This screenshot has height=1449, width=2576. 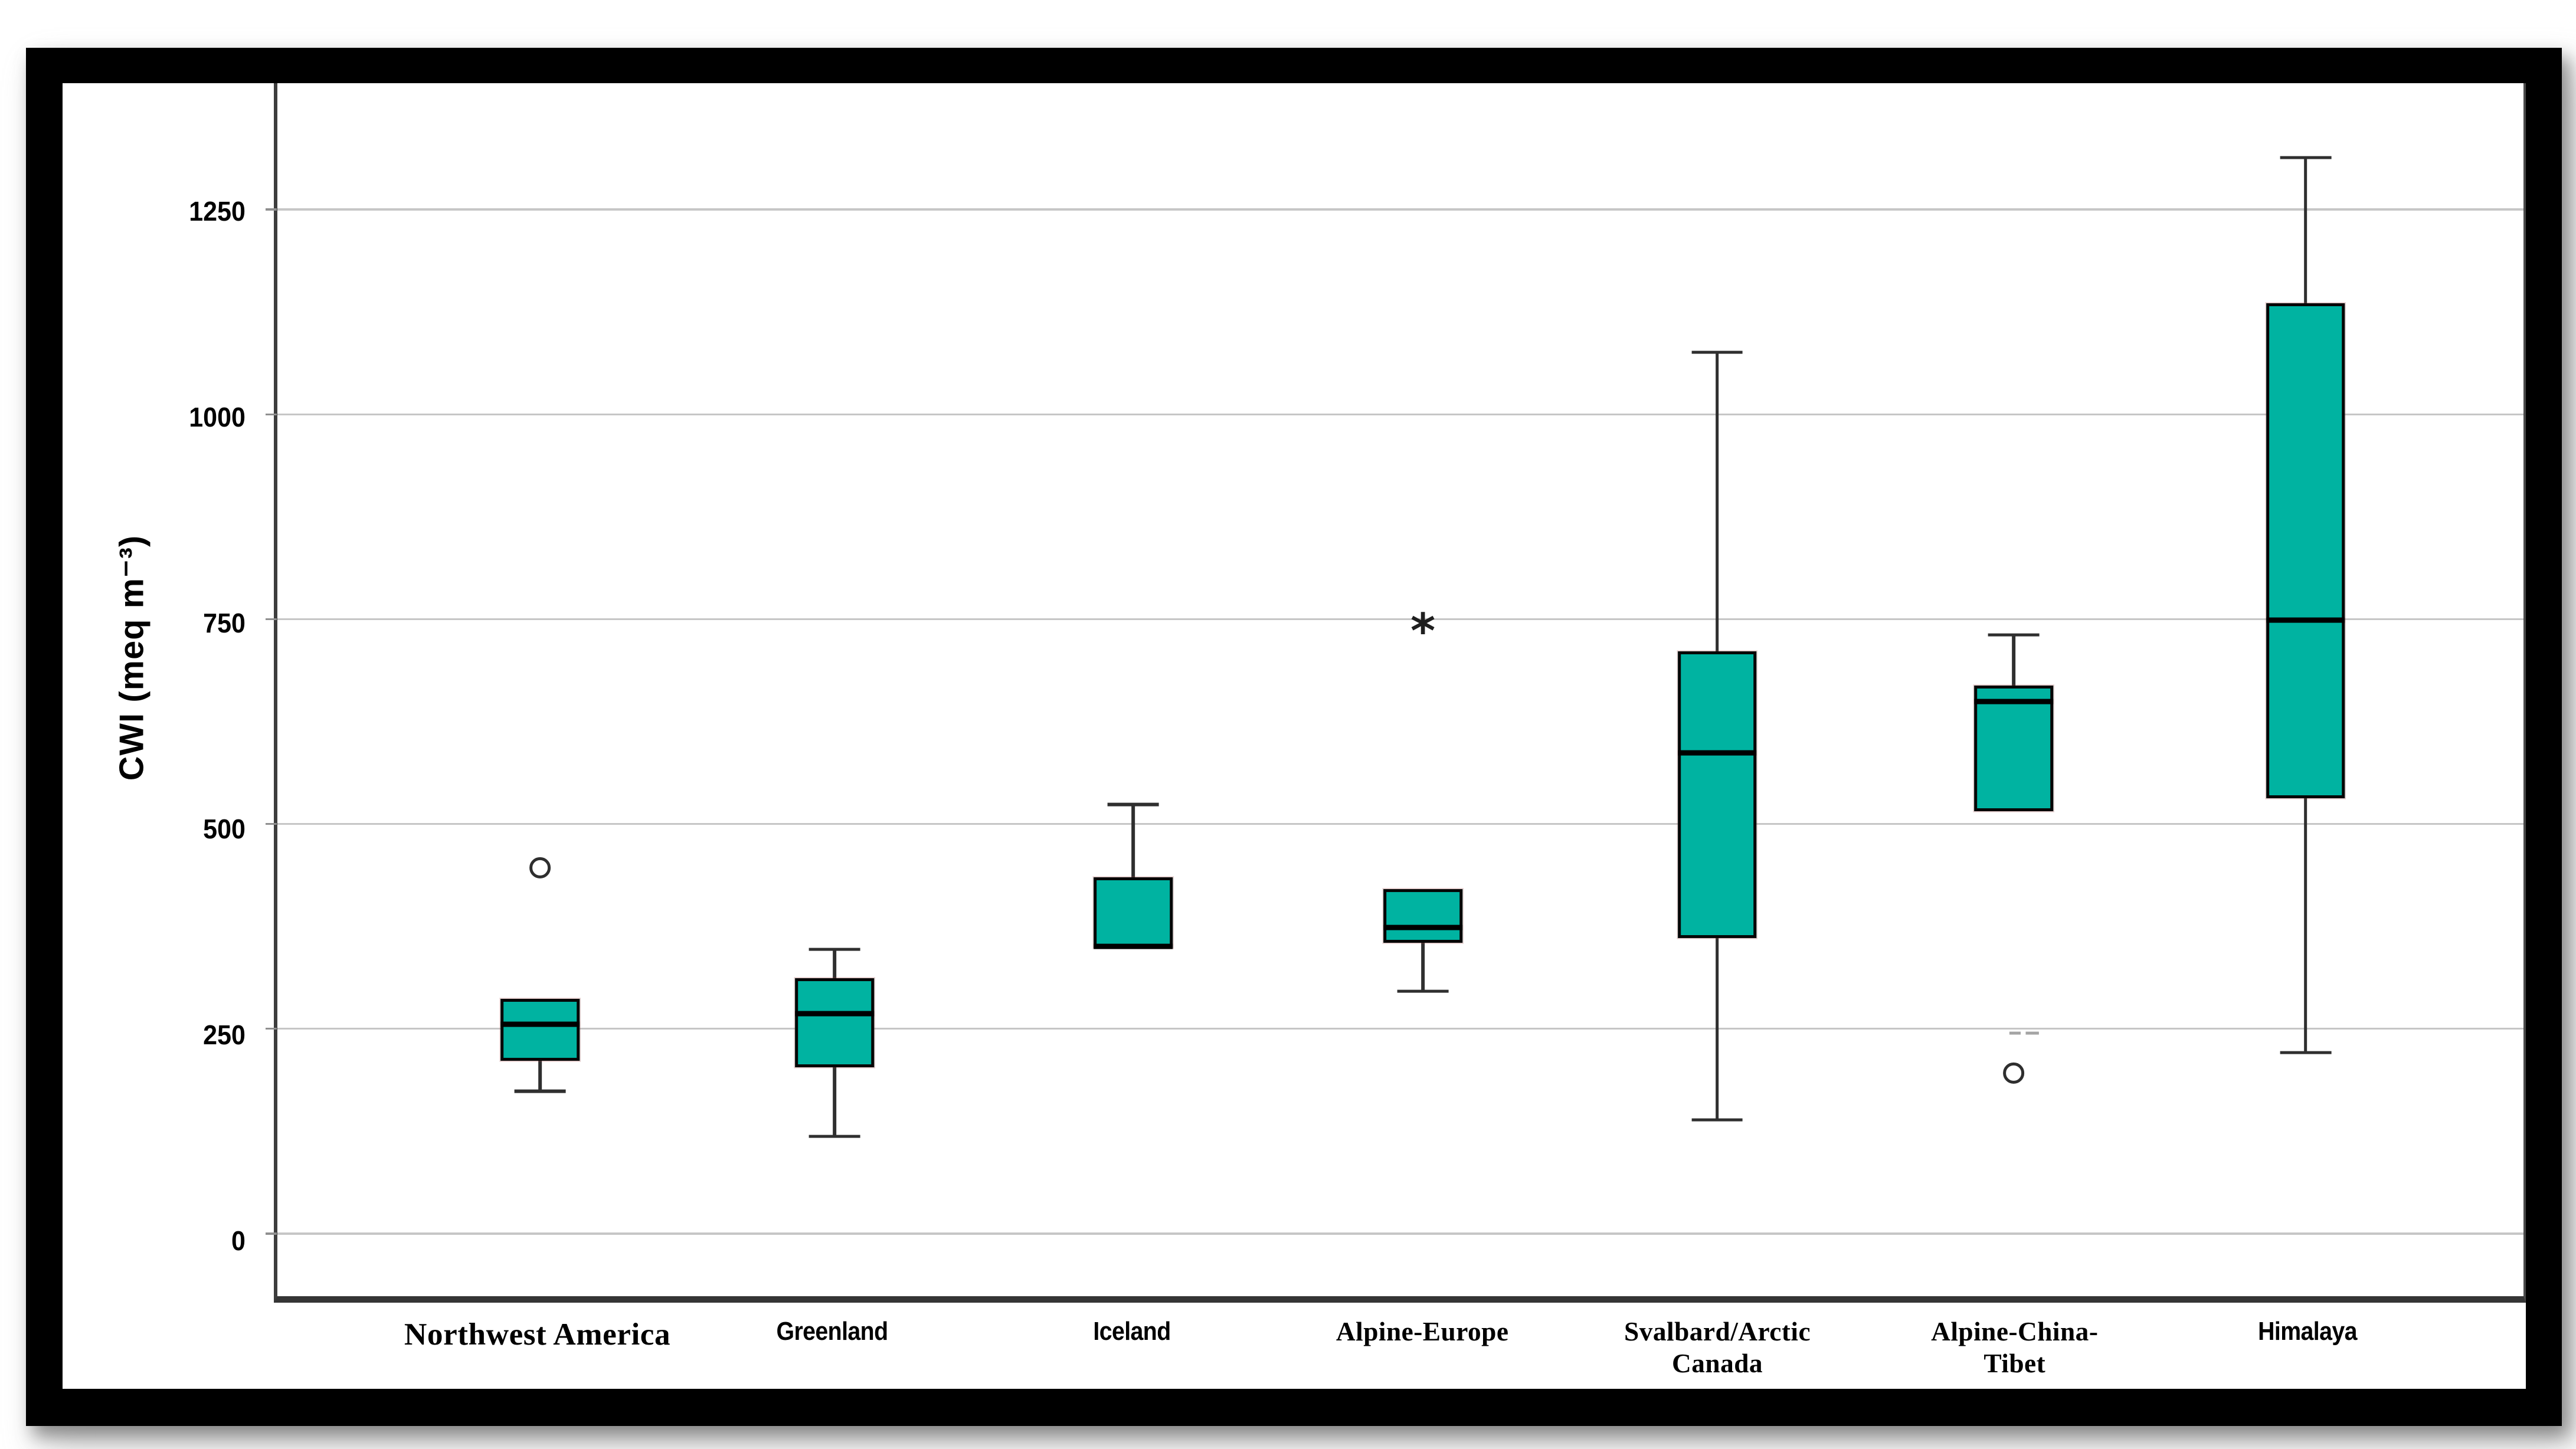 I want to click on box-slot-alpine-europe: *, so click(x=1423, y=689).